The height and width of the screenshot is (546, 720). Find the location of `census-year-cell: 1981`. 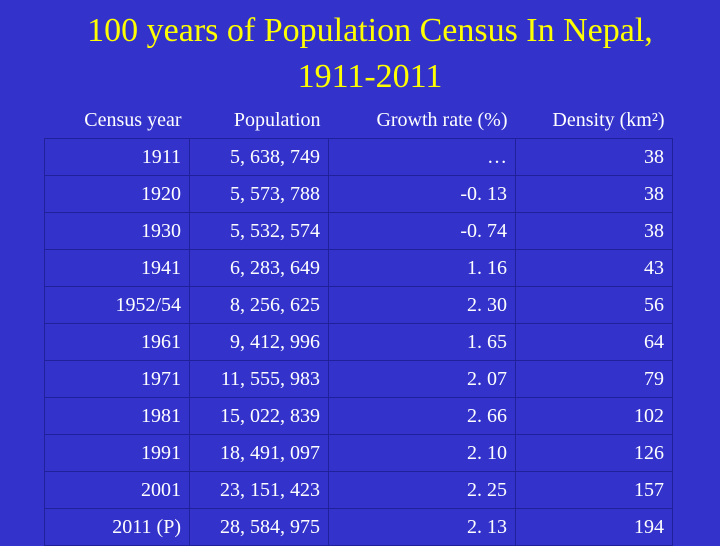

census-year-cell: 1981 is located at coordinates (117, 416).